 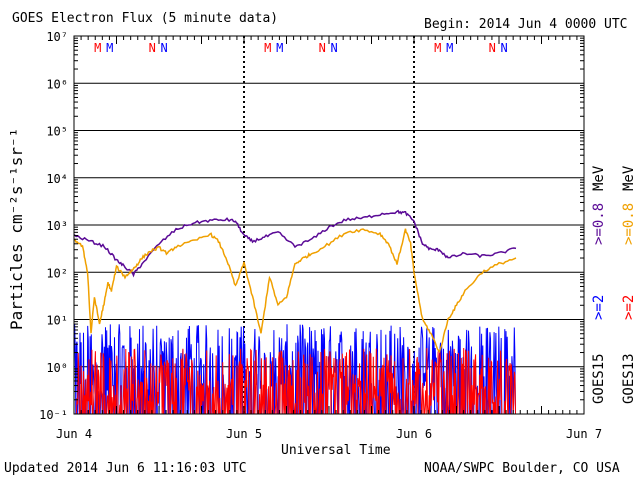 I want to click on legend-goes15: GOES15, so click(x=599, y=378).